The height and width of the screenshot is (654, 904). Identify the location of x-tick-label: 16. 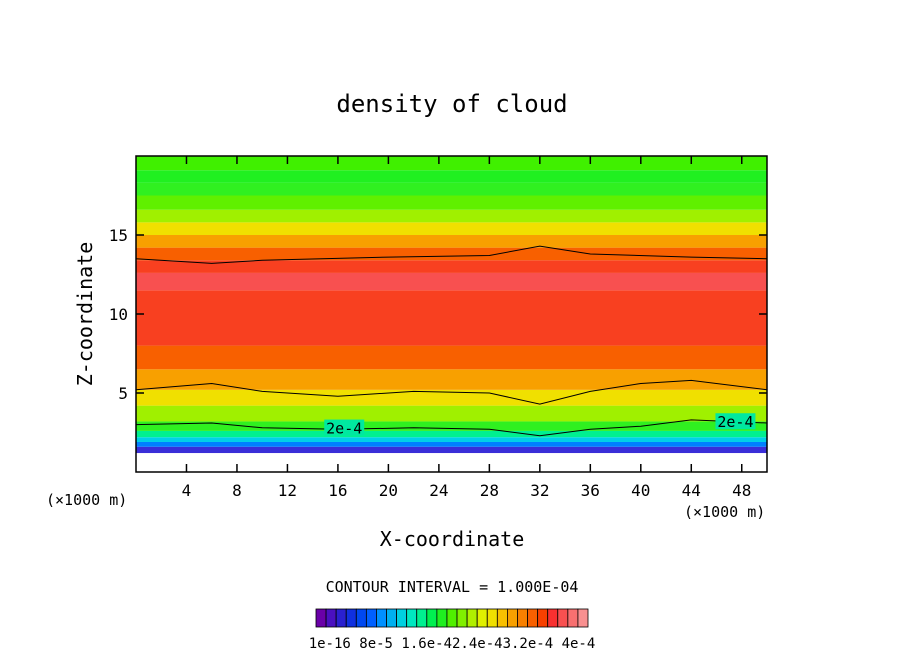
(337, 490).